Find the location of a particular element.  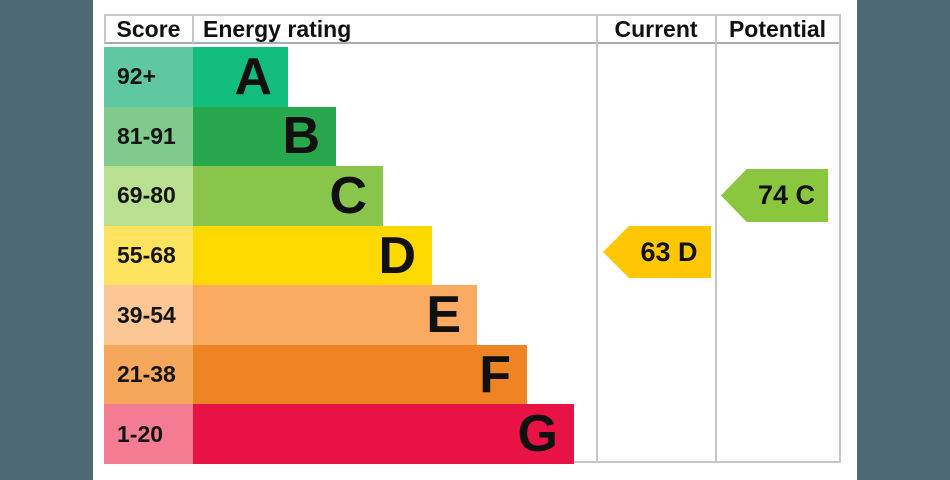

header-energy-rating: Energy rating is located at coordinates (277, 28).